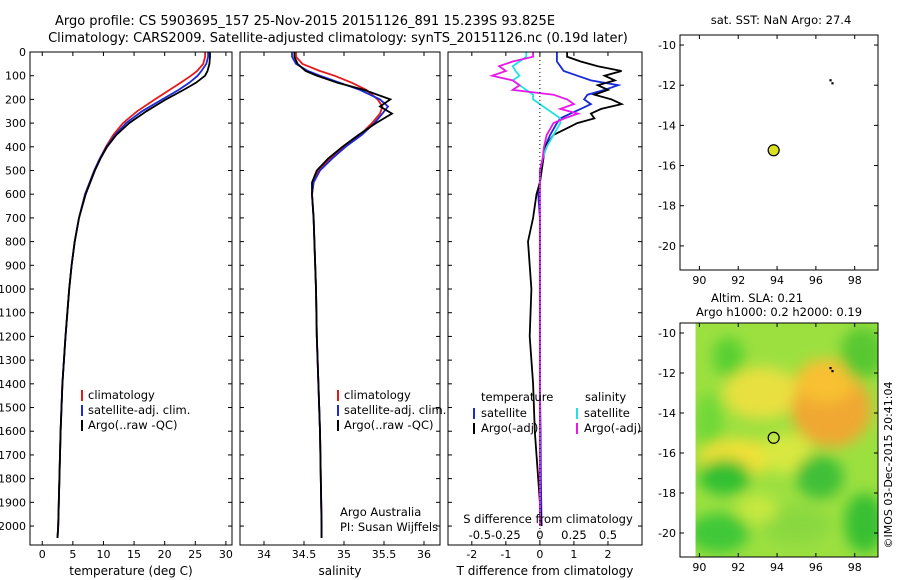  Describe the element at coordinates (13, 313) in the screenshot. I see `y-tick-label: 1100` at that location.